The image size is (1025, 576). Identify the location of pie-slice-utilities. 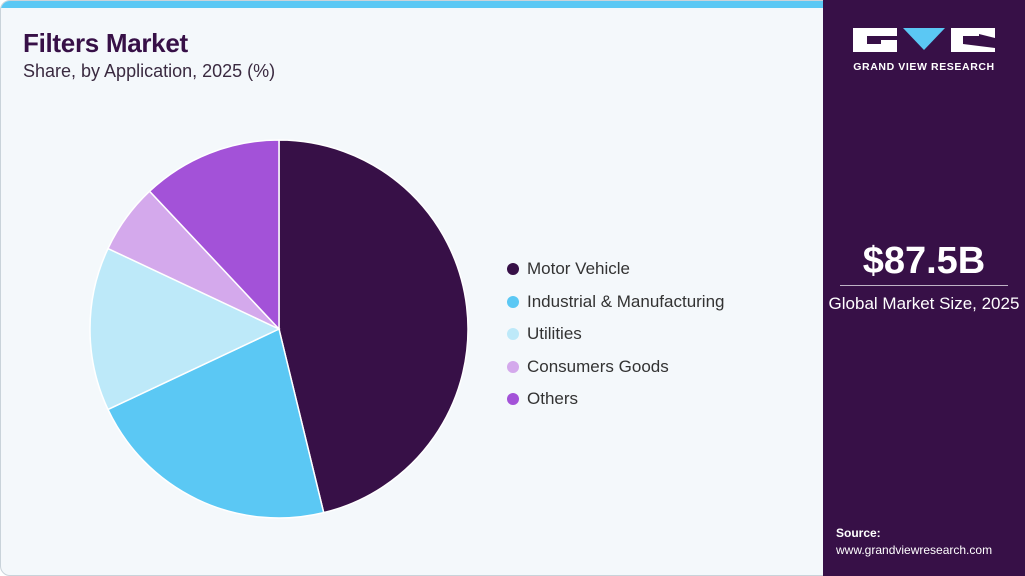
(185, 329).